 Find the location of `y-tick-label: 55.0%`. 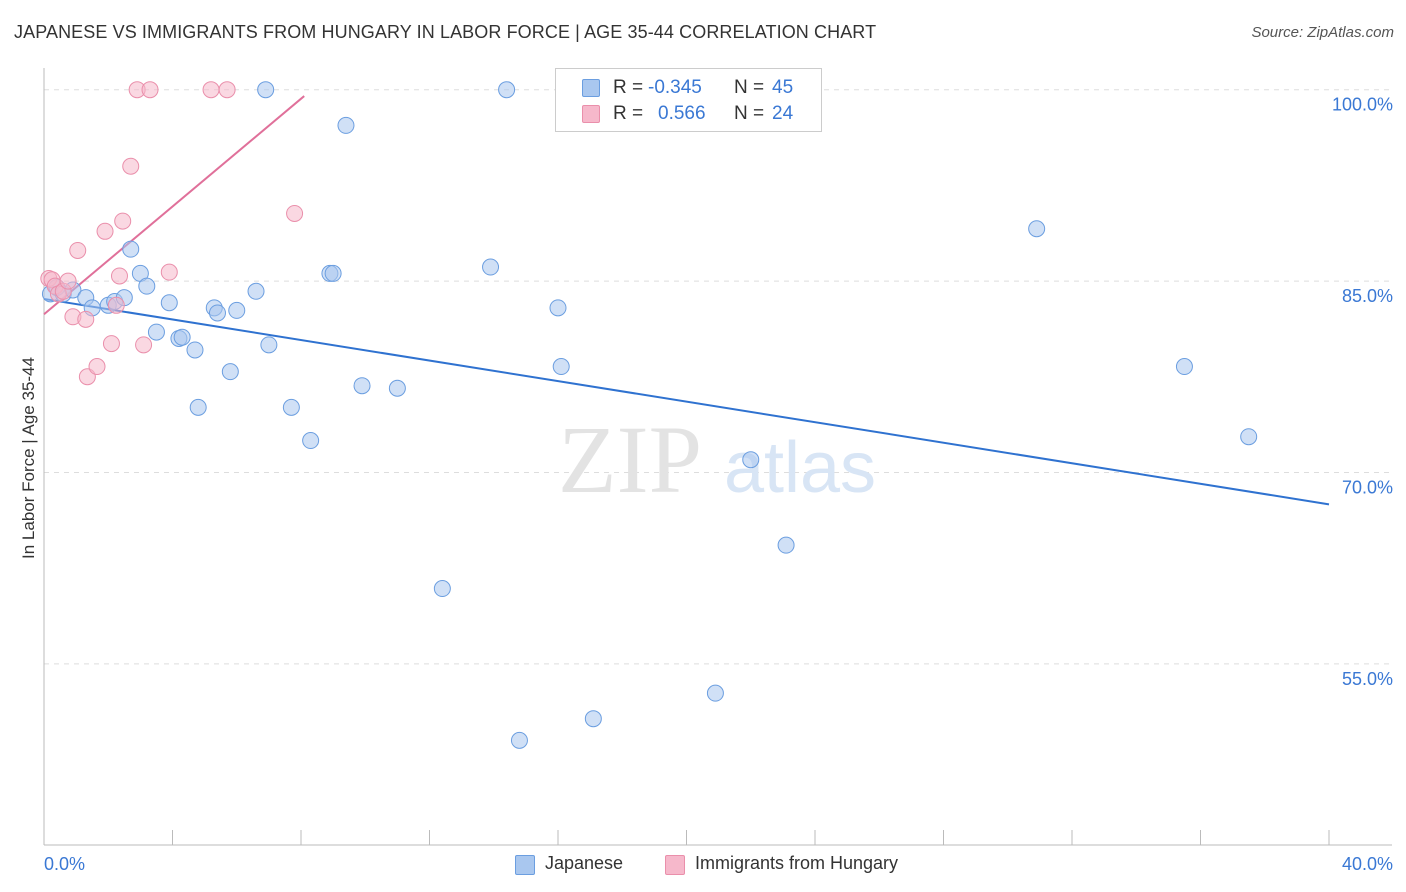

y-tick-label: 55.0% is located at coordinates (1367, 679).